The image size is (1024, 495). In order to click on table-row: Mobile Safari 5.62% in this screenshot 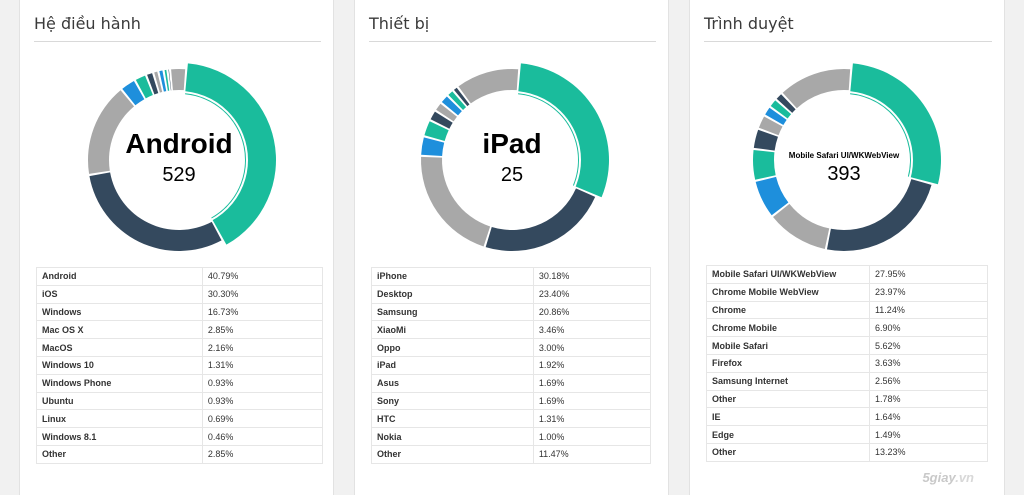, I will do `click(847, 345)`.